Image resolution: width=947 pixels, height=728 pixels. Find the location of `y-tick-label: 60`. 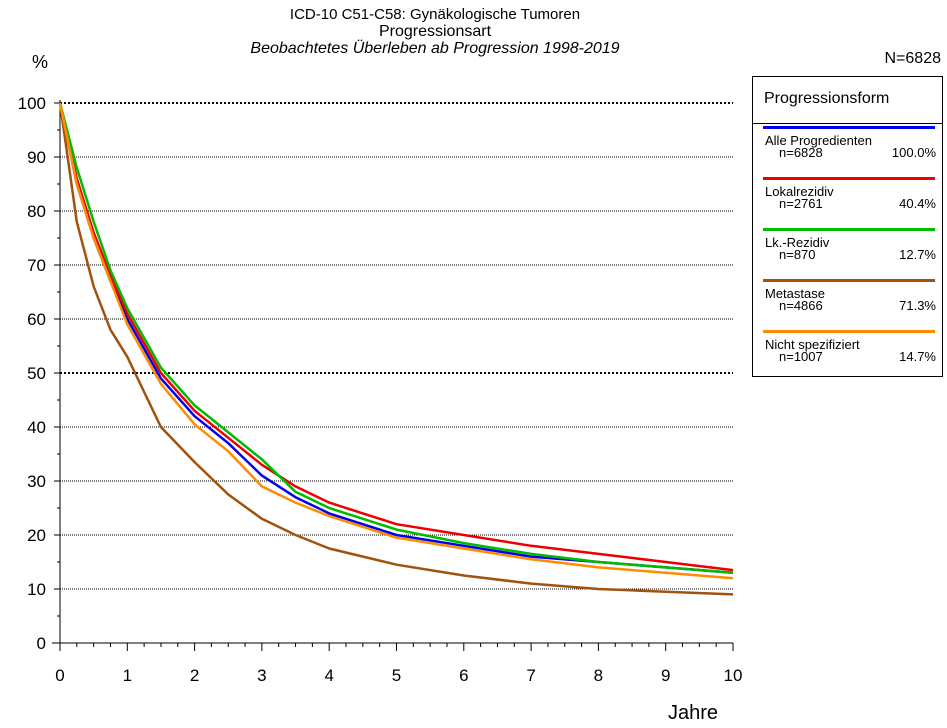

y-tick-label: 60 is located at coordinates (36, 319).